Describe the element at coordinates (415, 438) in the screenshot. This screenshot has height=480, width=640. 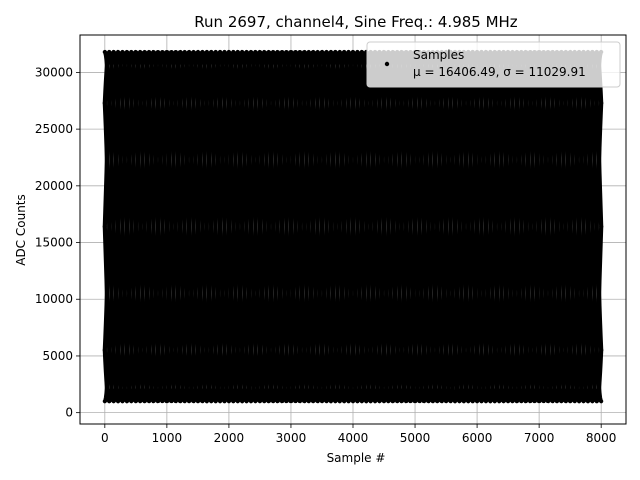
I see `x-tick-label: 5000` at that location.